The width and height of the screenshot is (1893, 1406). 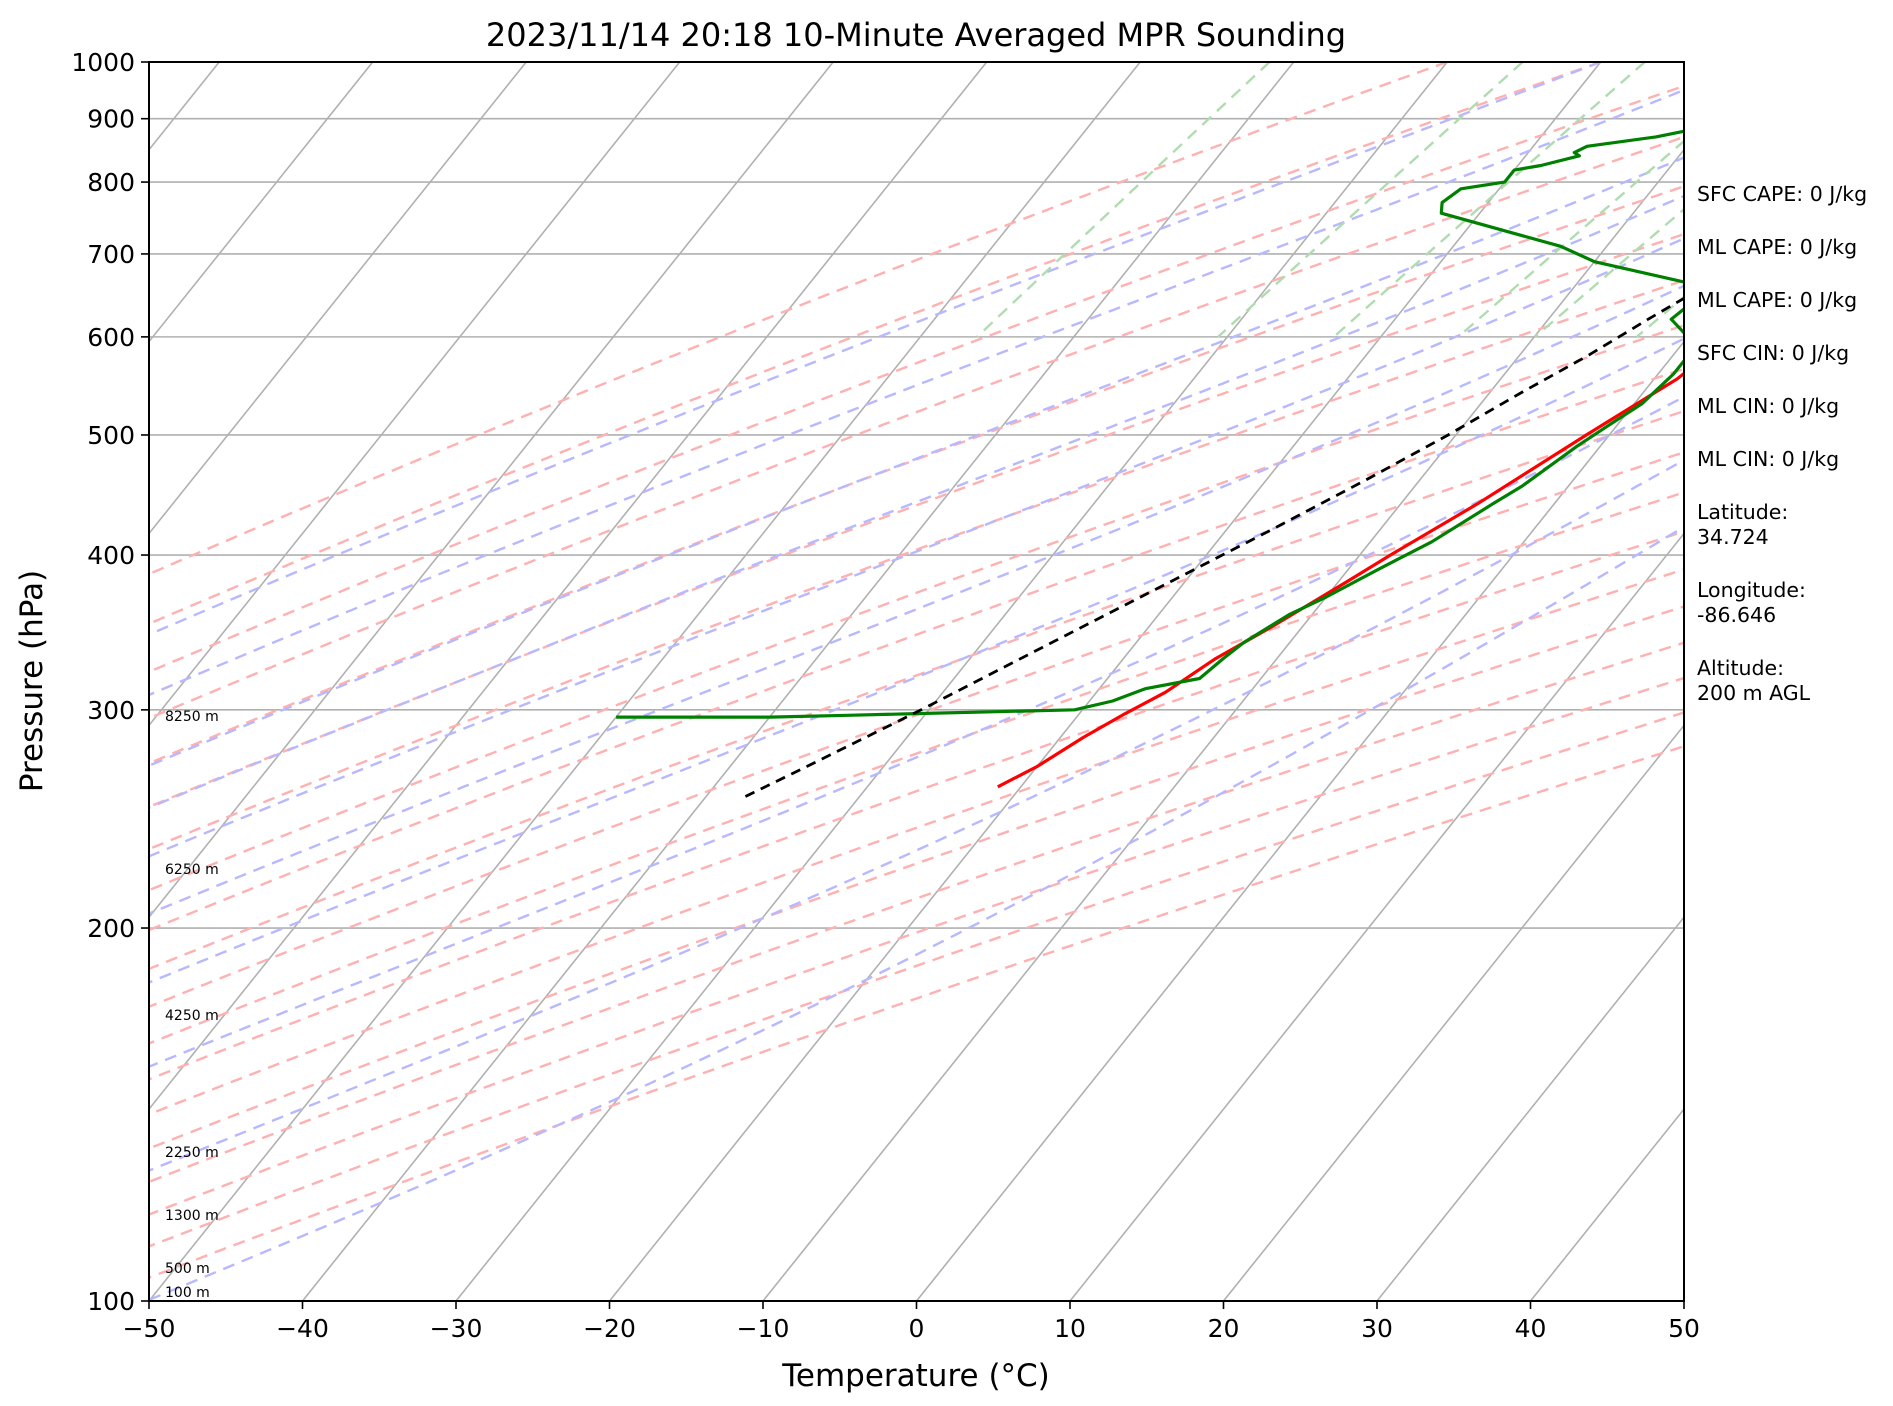 What do you see at coordinates (103, 62) in the screenshot?
I see `y-tick-label: 1000` at bounding box center [103, 62].